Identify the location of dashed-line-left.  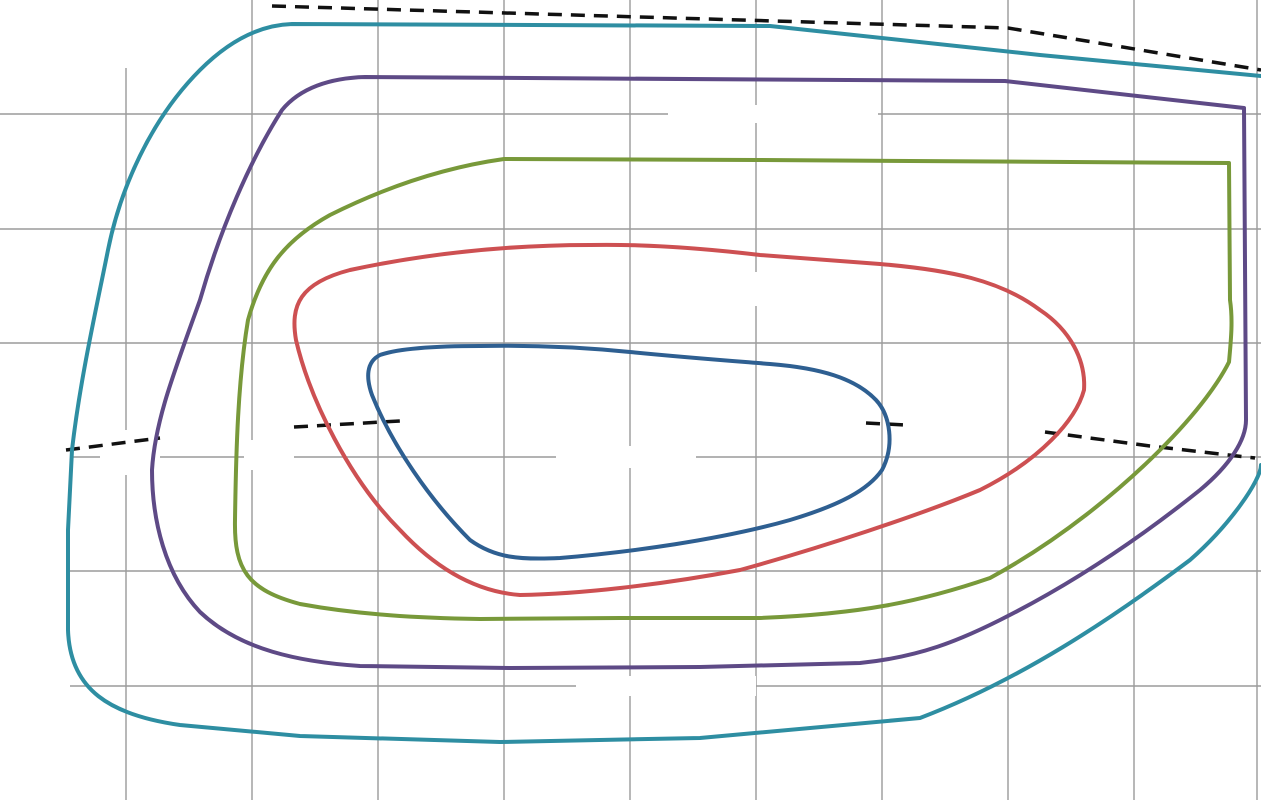
(113, 444).